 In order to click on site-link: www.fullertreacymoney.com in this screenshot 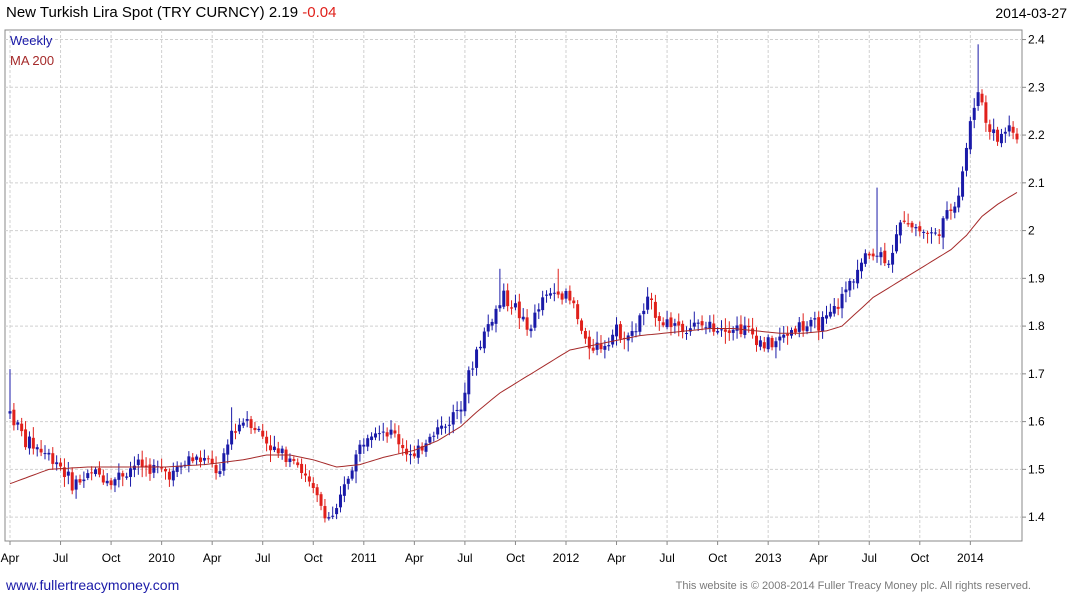, I will do `click(93, 585)`.